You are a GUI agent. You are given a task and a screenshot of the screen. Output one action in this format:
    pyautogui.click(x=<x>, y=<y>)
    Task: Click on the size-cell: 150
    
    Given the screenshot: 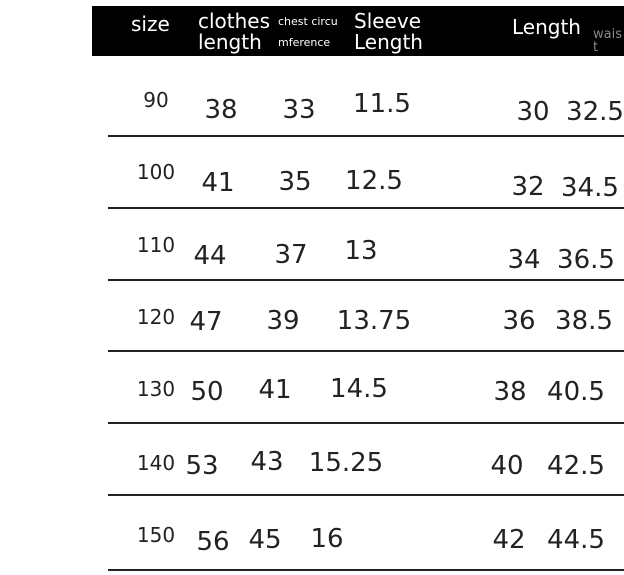 What is the action you would take?
    pyautogui.click(x=156, y=535)
    